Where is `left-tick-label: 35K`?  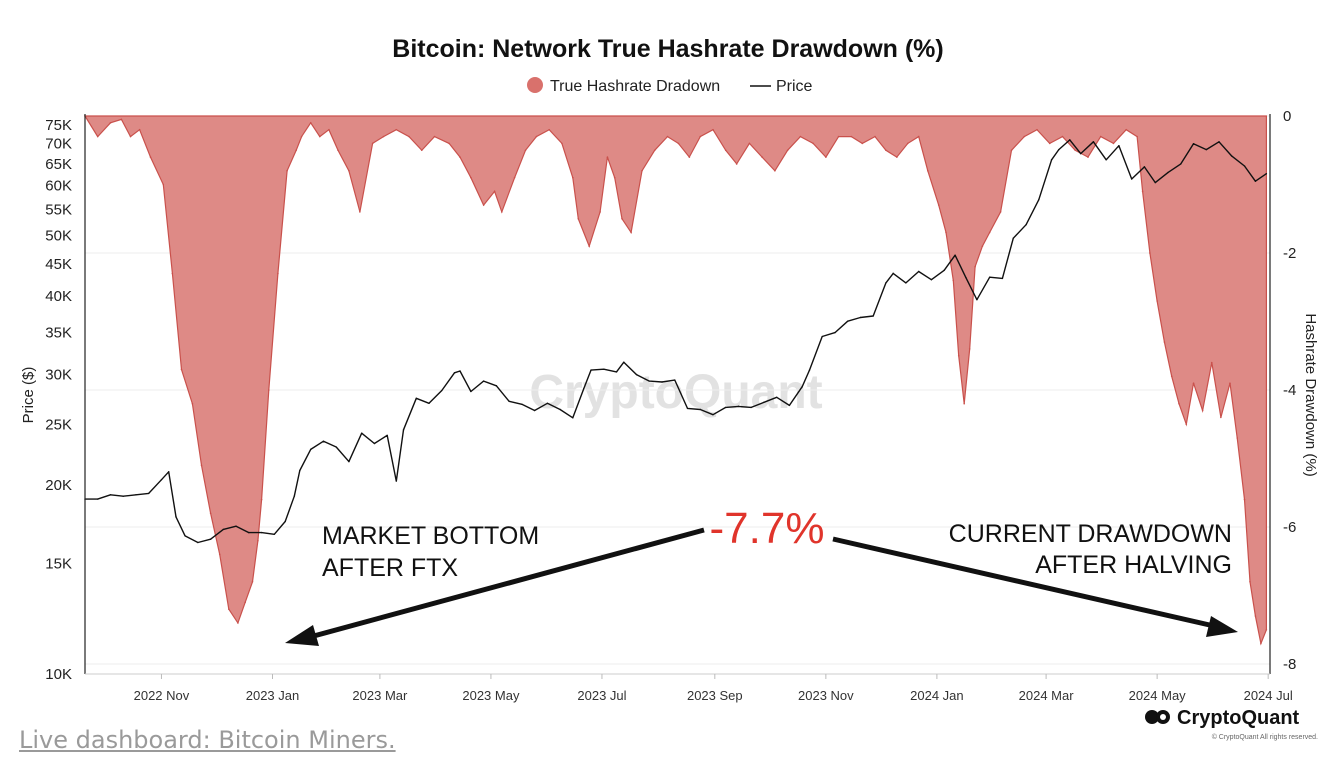 left-tick-label: 35K is located at coordinates (58, 333).